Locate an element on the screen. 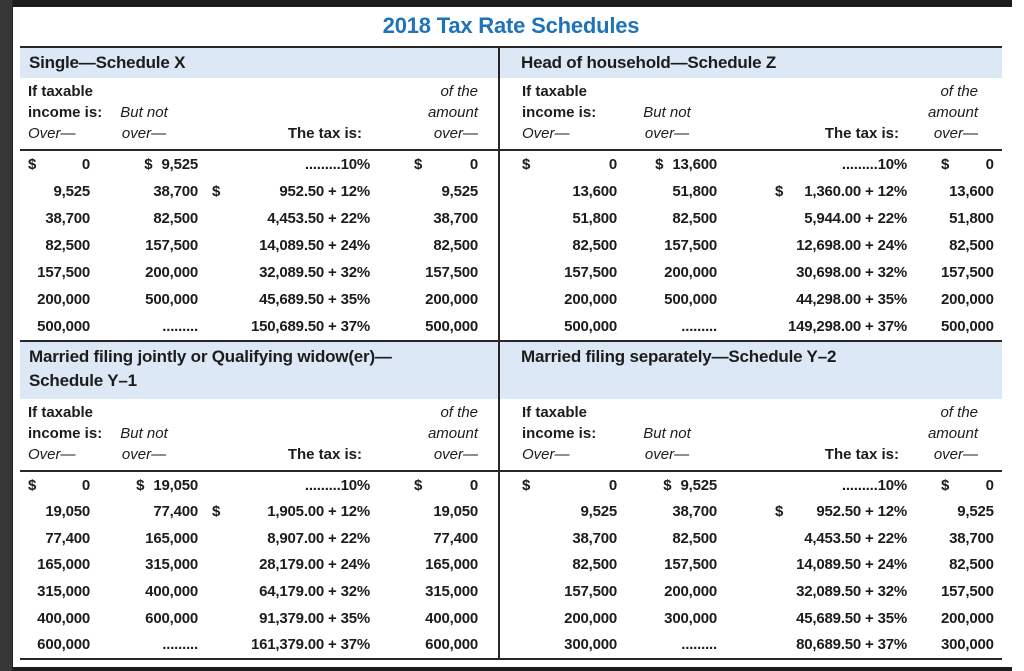  cell-but-not-over: 38,700 is located at coordinates (144, 191).